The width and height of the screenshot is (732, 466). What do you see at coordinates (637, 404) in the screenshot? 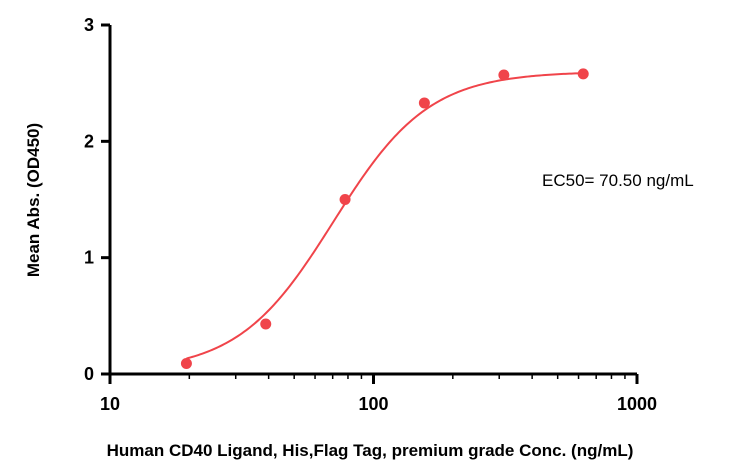
I see `x-tick-label: 1000` at bounding box center [637, 404].